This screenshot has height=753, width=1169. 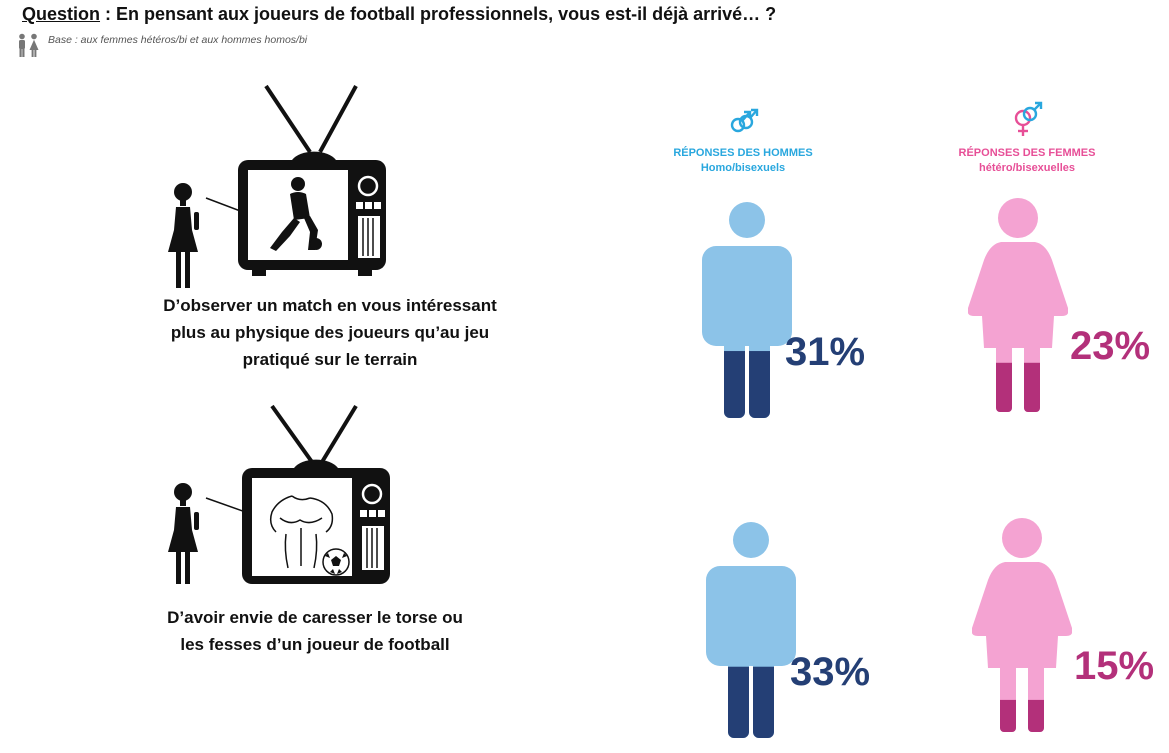 I want to click on women-group-subtitle: hétéro/bisexuelles, so click(x=1027, y=168).